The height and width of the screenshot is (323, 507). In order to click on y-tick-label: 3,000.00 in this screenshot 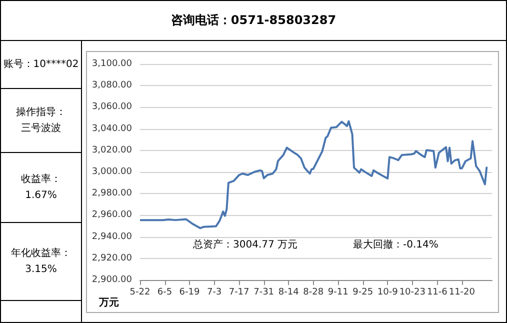, I will do `click(112, 172)`.